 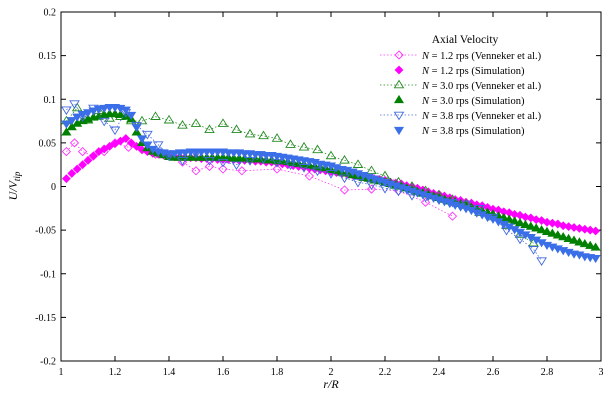 I want to click on y-tick-label: -0.15, so click(x=45, y=318).